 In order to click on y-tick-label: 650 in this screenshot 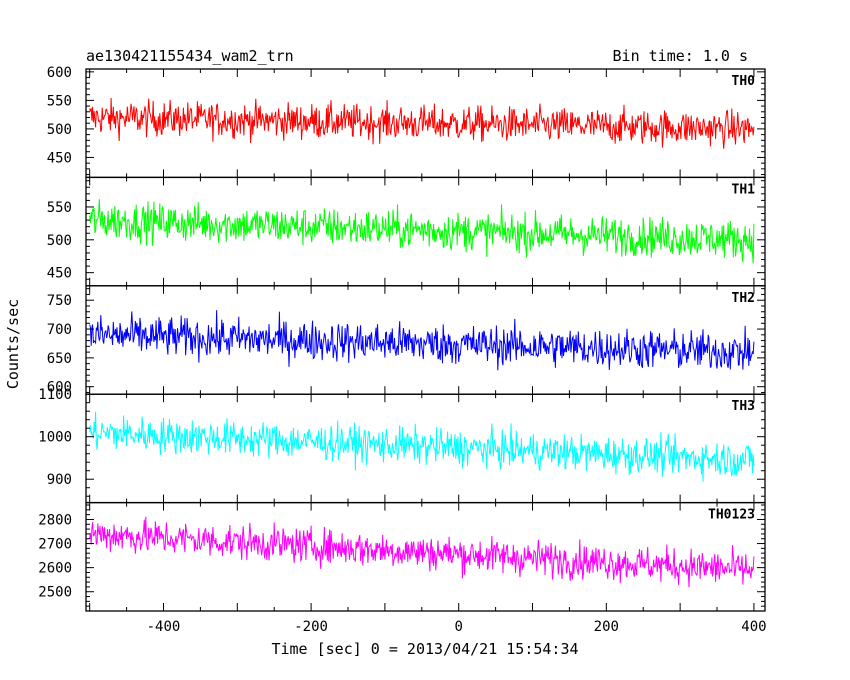, I will do `click(59, 359)`.